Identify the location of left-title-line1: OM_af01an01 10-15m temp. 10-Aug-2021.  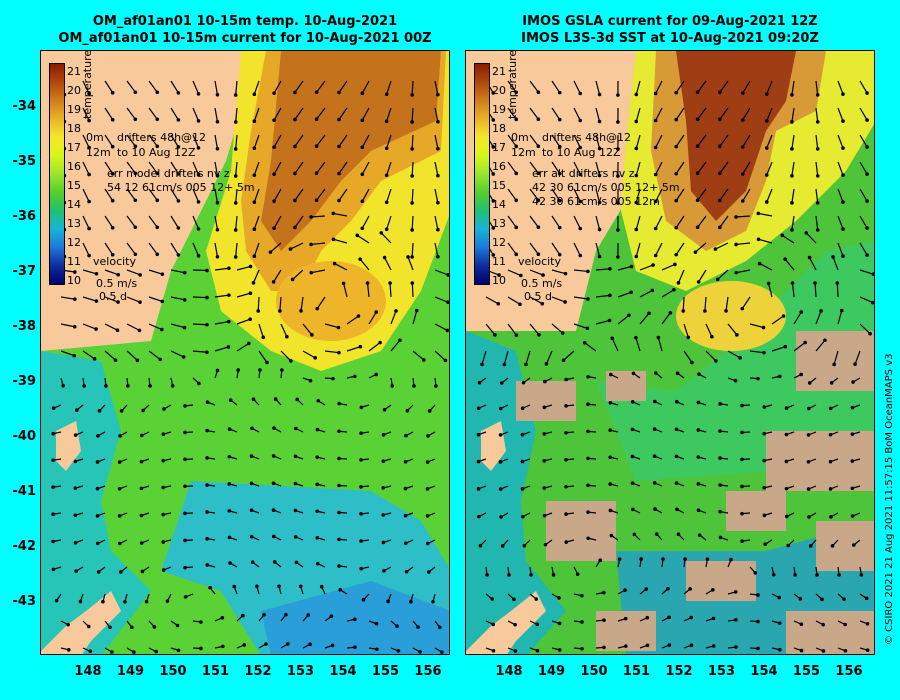
(245, 21).